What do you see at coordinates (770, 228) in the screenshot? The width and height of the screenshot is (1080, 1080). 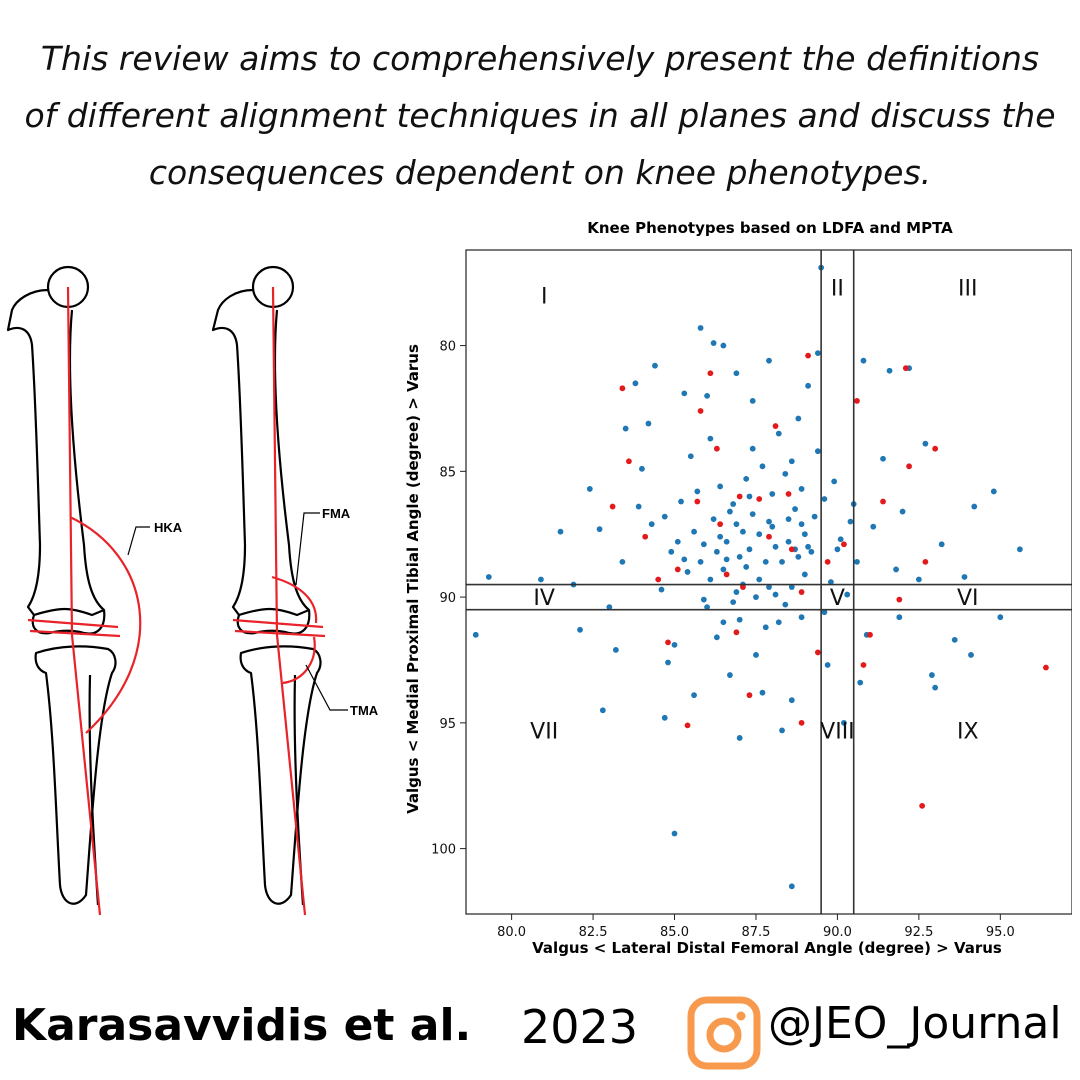 I see `chart-title: Knee Phenotypes based on LDFA and MPTA` at bounding box center [770, 228].